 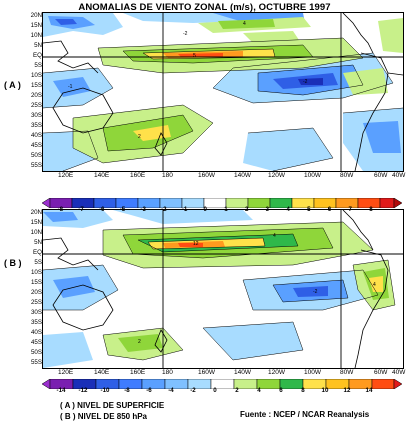 What do you see at coordinates (196, 244) in the screenshot?
I see `svg-text: 12` at bounding box center [196, 244].